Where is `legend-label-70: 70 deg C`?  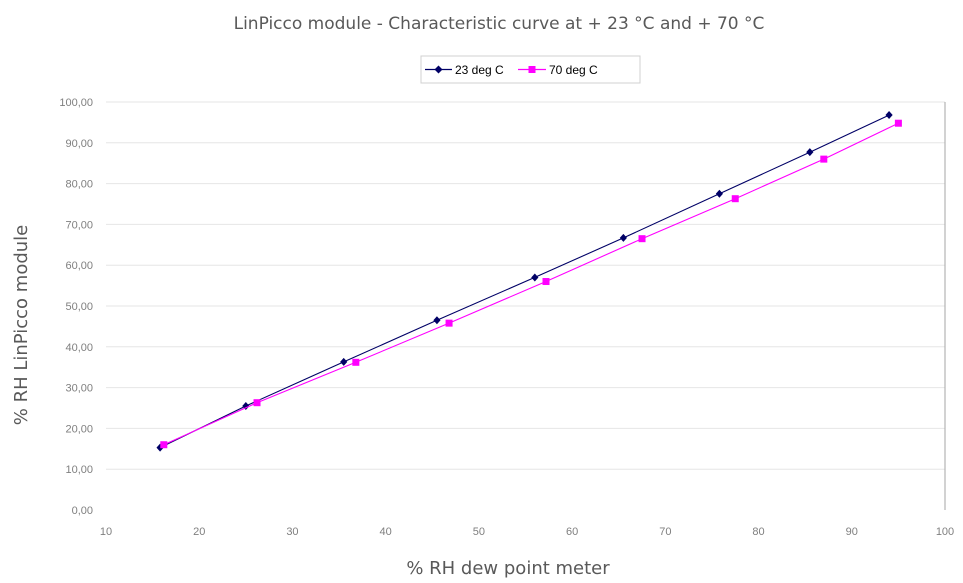
legend-label-70: 70 deg C is located at coordinates (573, 70).